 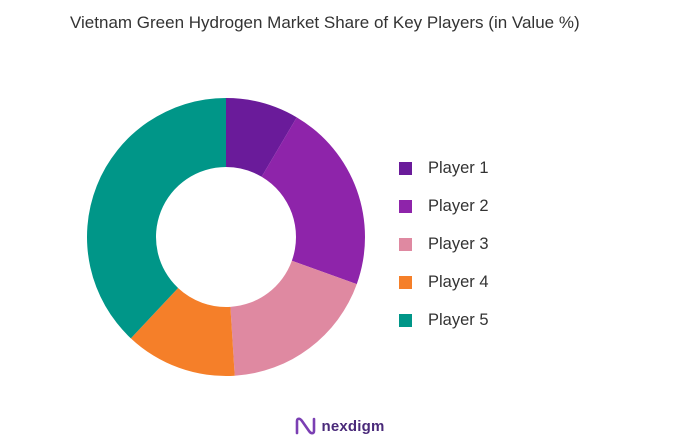 I want to click on nexdigm-logo-icon, so click(x=306, y=426).